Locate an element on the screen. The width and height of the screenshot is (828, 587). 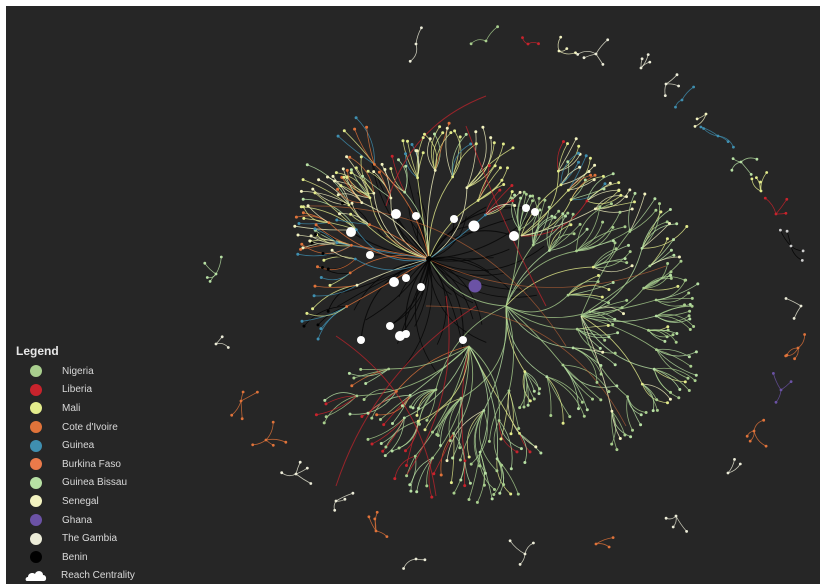
legend-item-liberia: Liberia is located at coordinates (75, 390).